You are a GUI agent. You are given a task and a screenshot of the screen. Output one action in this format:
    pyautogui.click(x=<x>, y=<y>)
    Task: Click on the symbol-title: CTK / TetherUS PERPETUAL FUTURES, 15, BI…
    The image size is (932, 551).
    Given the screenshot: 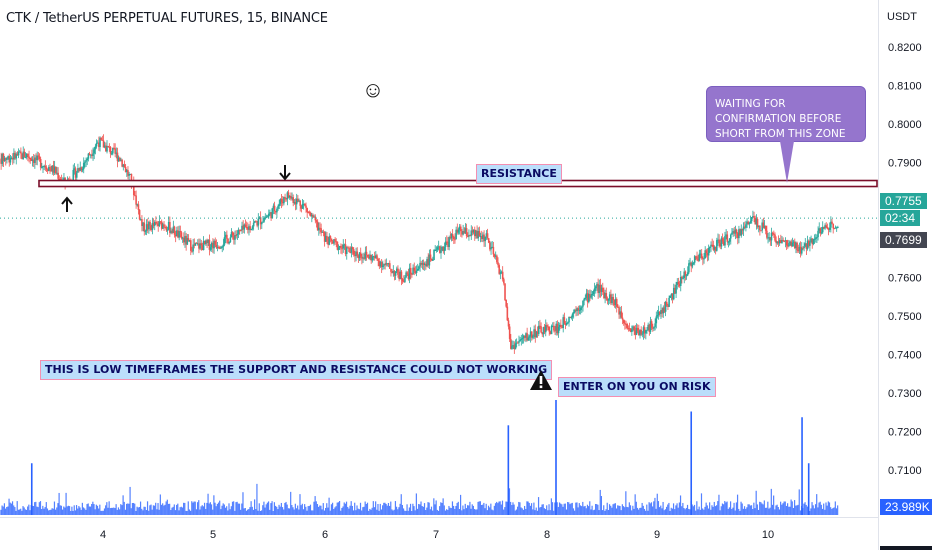 What is the action you would take?
    pyautogui.click(x=167, y=18)
    